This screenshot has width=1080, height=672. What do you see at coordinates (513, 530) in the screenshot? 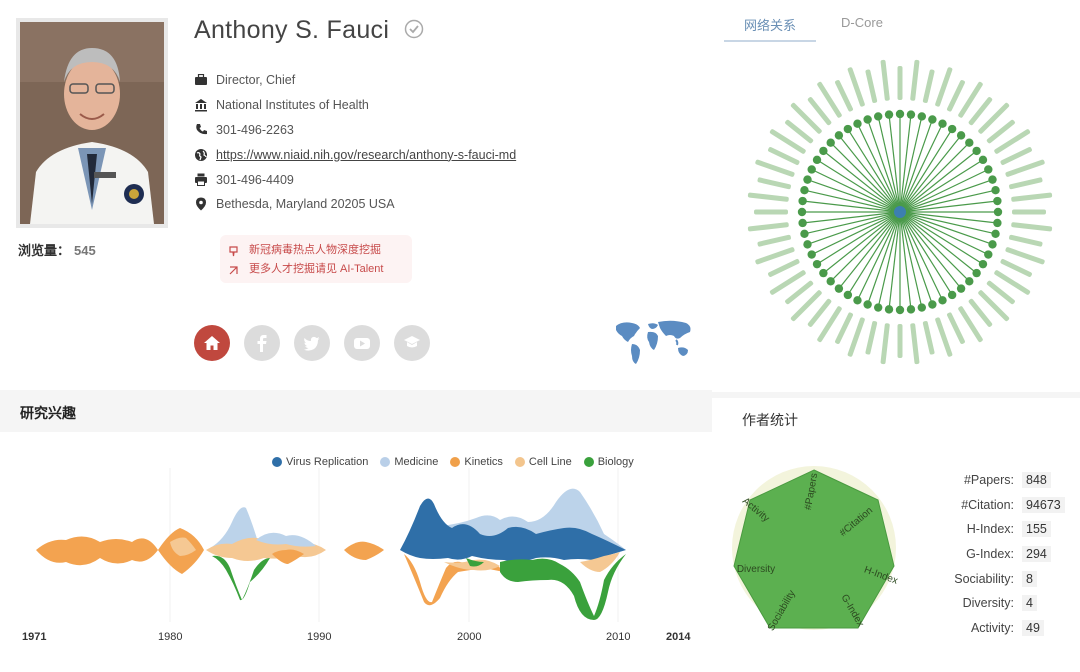
I see `stream-virus-replication` at bounding box center [513, 530].